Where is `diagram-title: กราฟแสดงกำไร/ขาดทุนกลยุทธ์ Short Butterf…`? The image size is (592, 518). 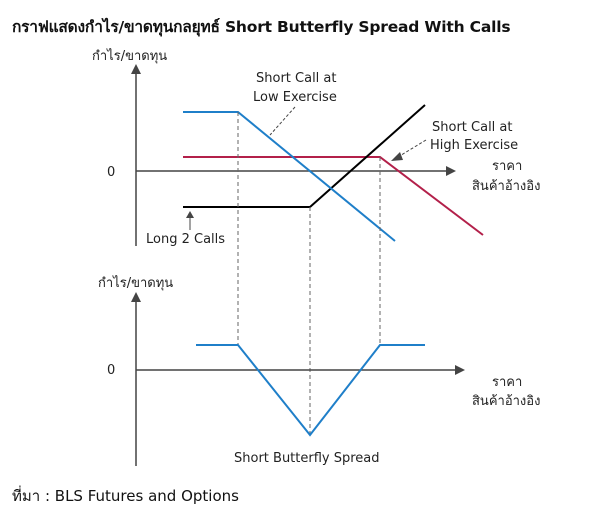 diagram-title: กราฟแสดงกำไร/ขาดทุนกลยุทธ์ Short Butterf… is located at coordinates (261, 27).